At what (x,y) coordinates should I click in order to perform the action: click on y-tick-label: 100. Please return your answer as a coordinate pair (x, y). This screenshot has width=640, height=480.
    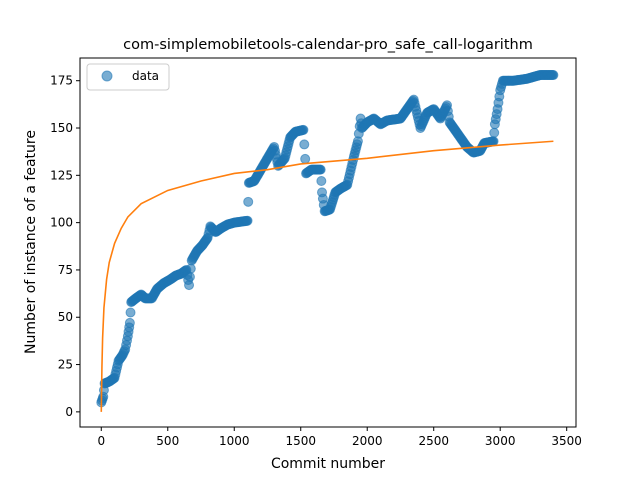
    Looking at the image, I should click on (61, 223).